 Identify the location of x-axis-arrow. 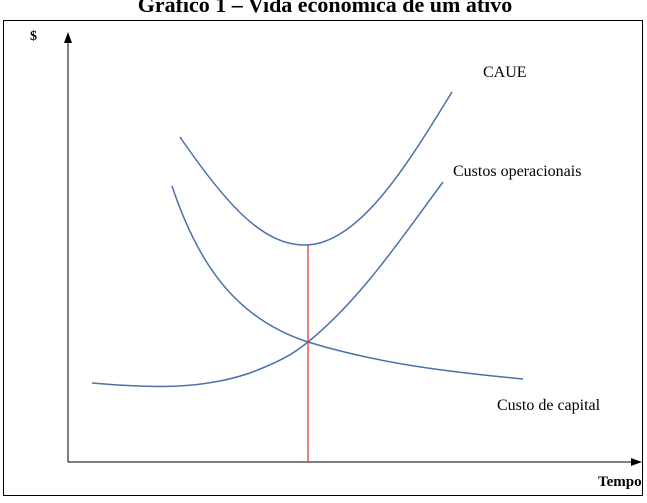
(636, 462).